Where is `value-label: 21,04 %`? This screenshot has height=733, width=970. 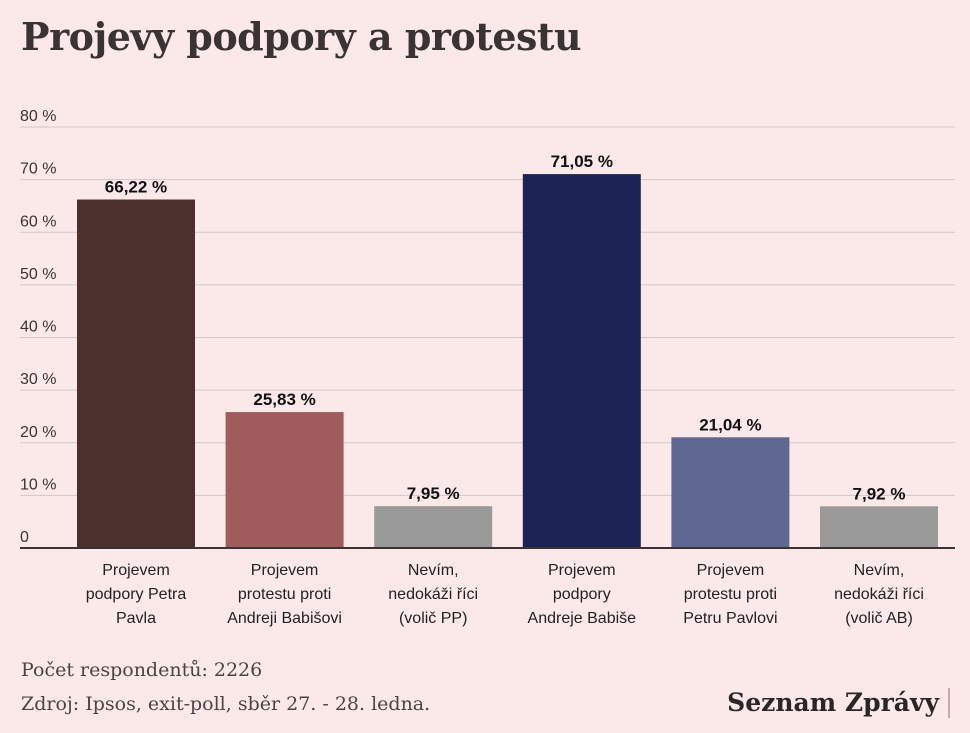 value-label: 21,04 % is located at coordinates (730, 424).